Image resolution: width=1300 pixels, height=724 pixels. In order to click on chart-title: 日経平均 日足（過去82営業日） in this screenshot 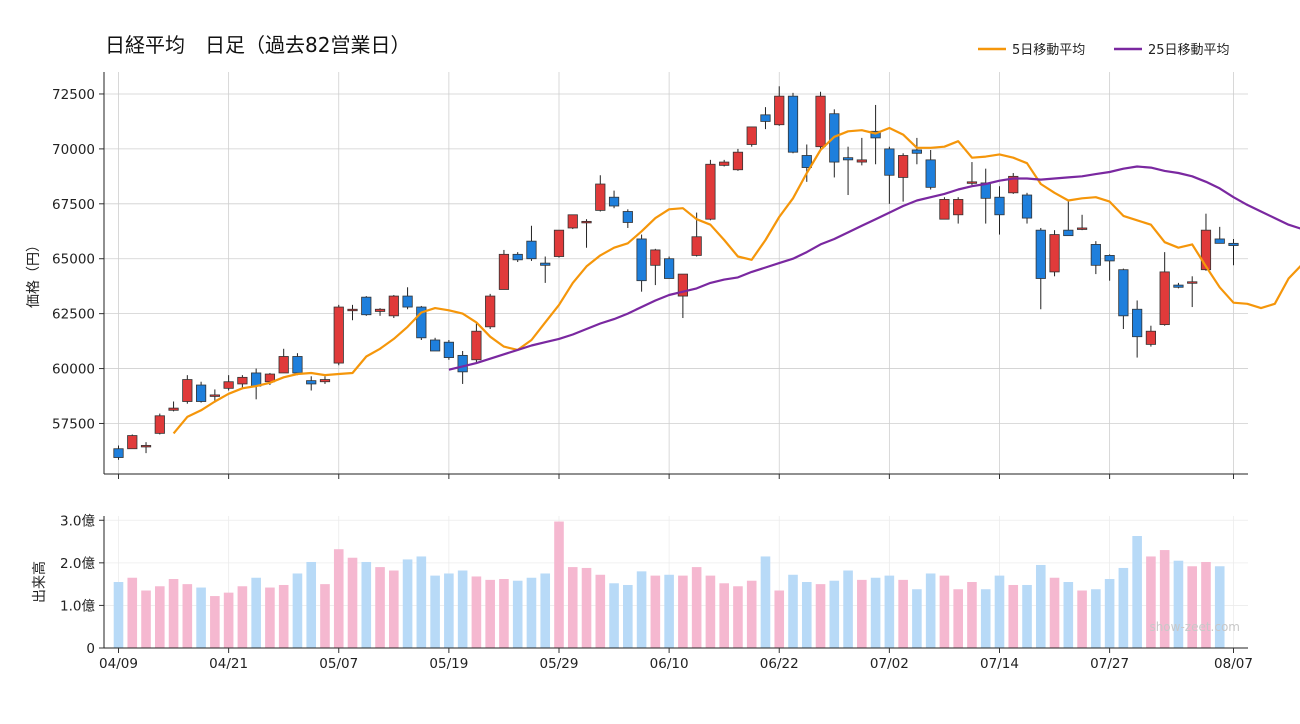, I will do `click(257, 45)`.